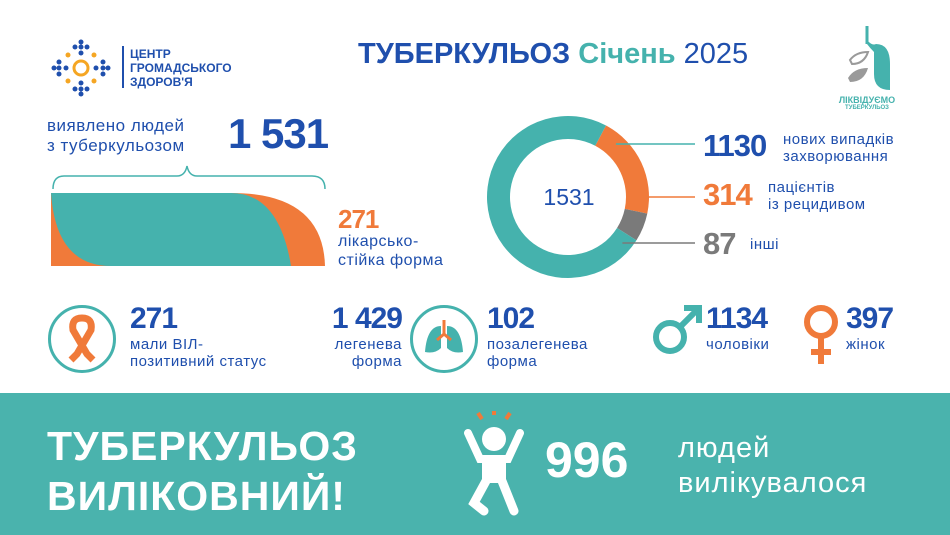 The height and width of the screenshot is (535, 950). I want to click on logo-line: ГРОМАДСЬКОГО, so click(181, 68).